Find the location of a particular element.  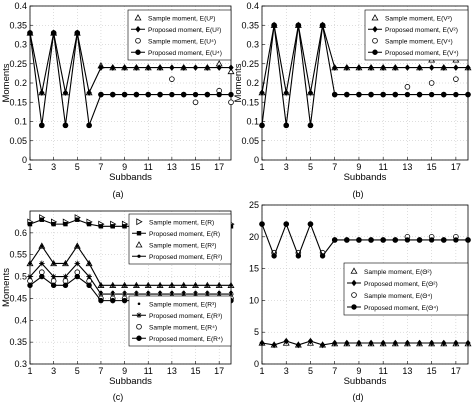

y-tick-label: 0 is located at coordinates (24, 160).